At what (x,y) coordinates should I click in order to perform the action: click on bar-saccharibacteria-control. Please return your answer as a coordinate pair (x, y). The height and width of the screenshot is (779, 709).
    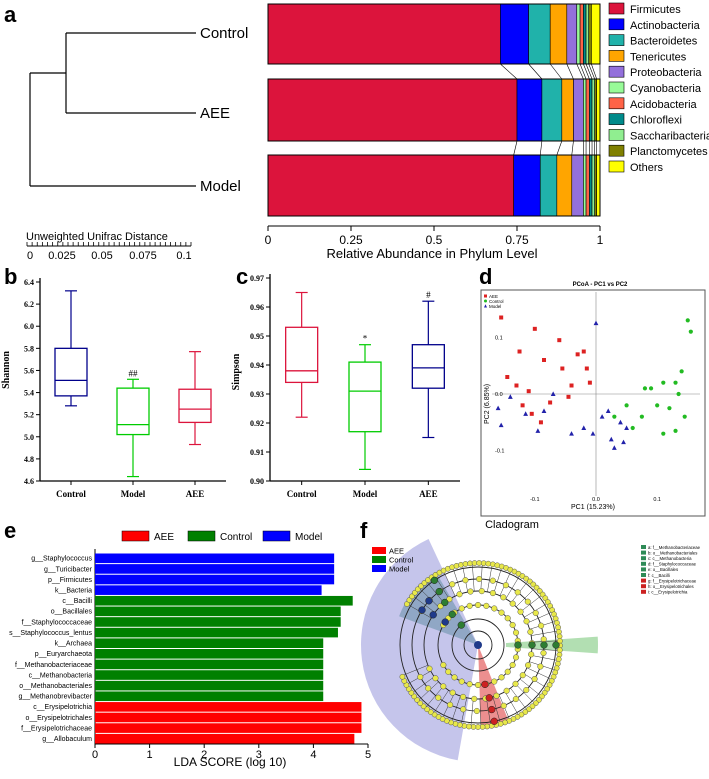
    Looking at the image, I should click on (587, 34).